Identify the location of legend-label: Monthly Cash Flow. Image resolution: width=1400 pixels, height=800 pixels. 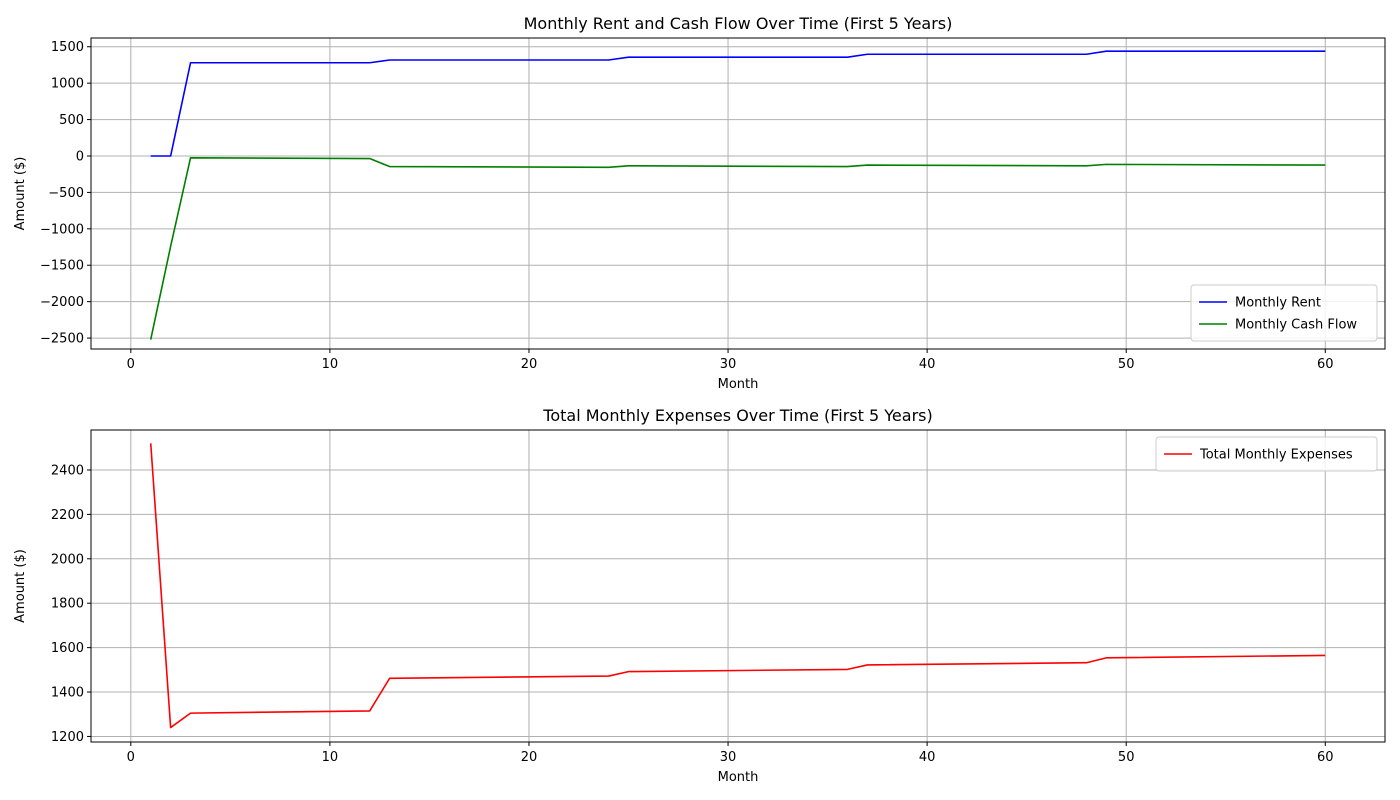
(1296, 325).